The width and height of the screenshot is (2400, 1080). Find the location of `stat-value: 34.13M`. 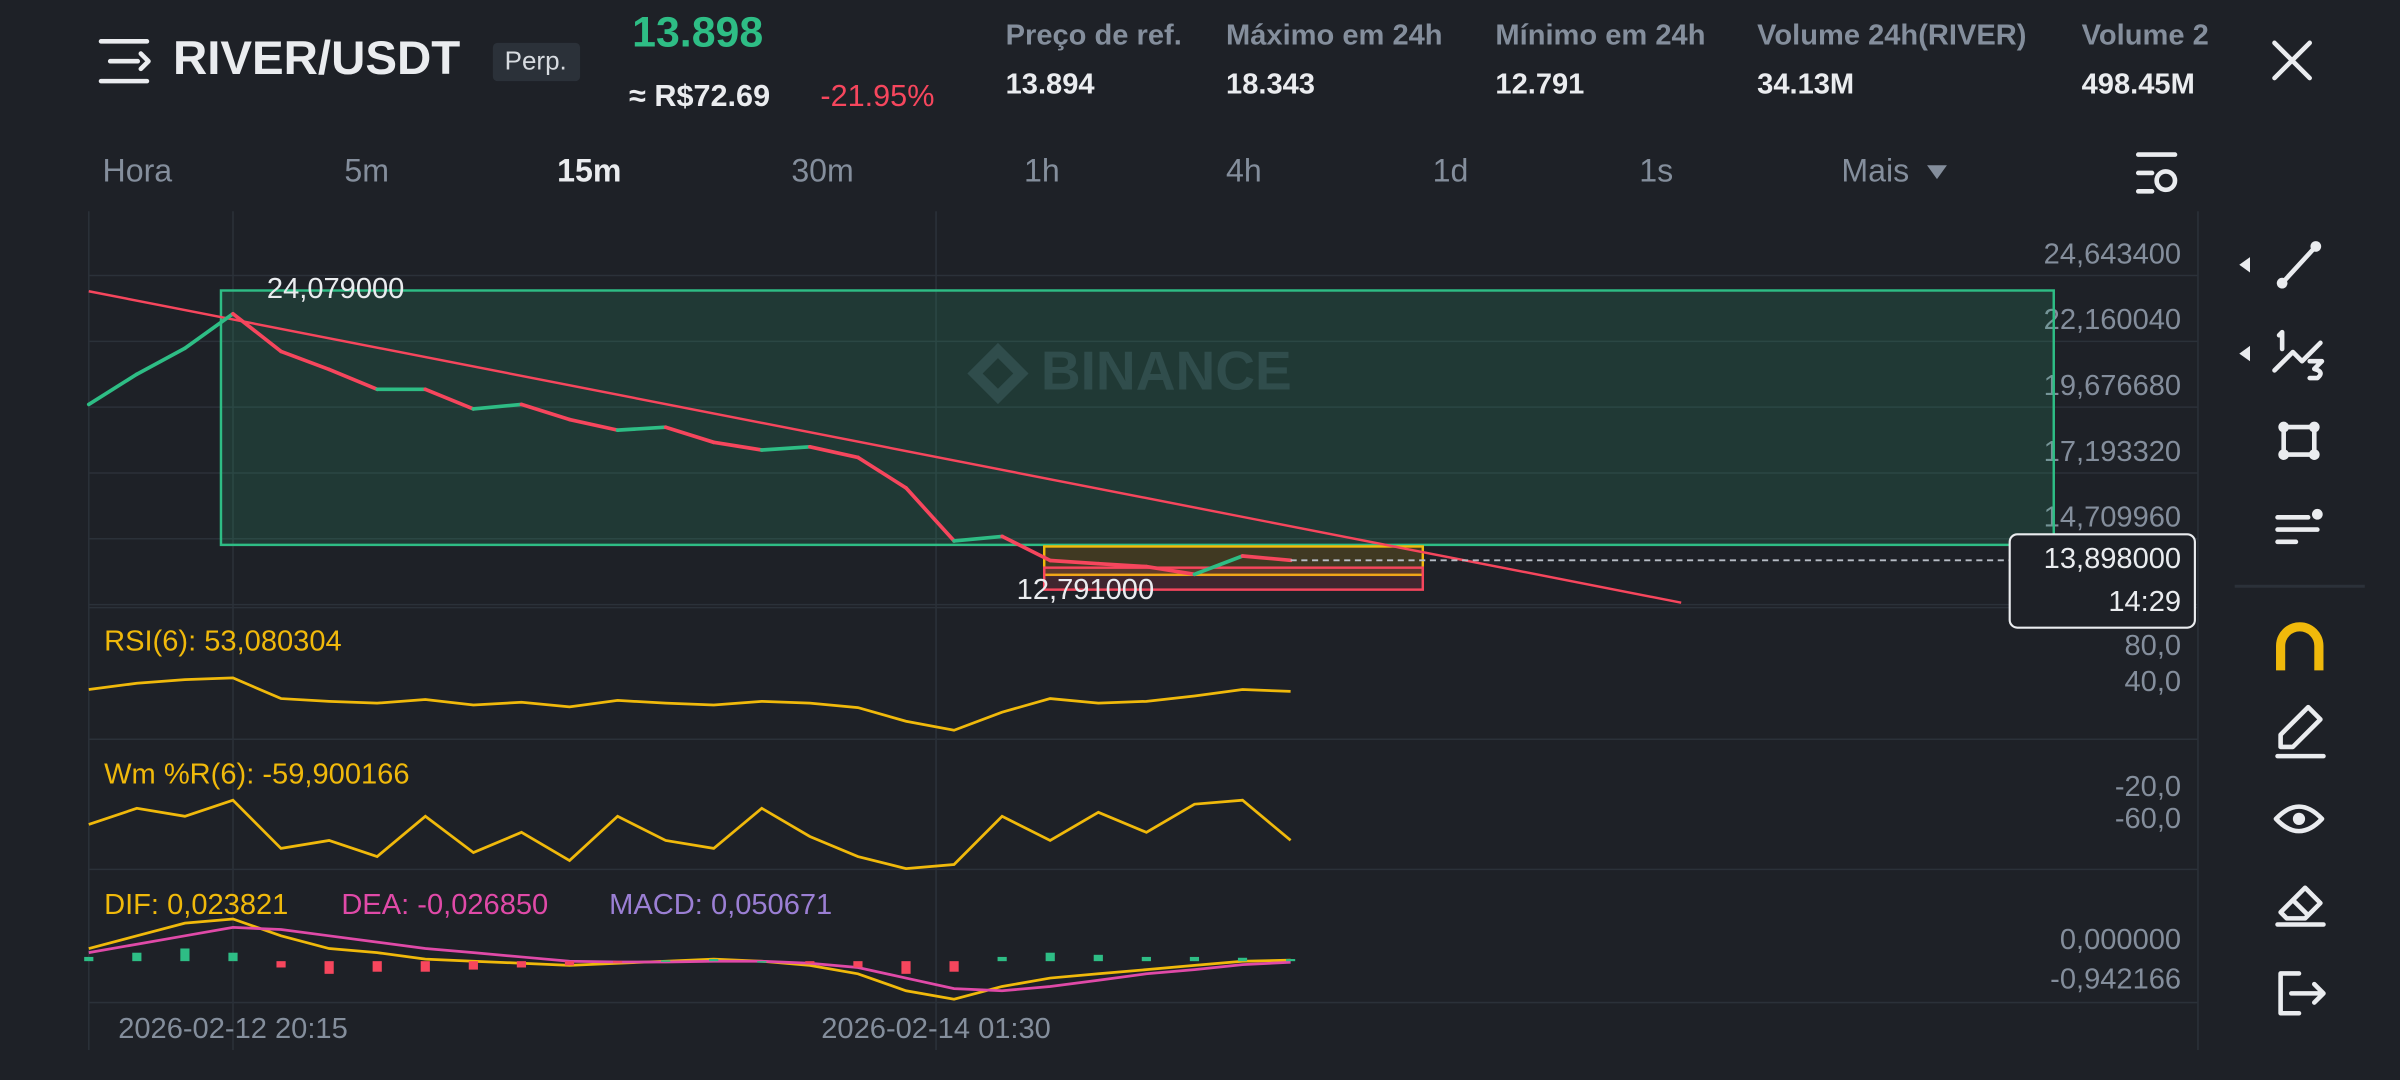

stat-value: 34.13M is located at coordinates (1805, 84).